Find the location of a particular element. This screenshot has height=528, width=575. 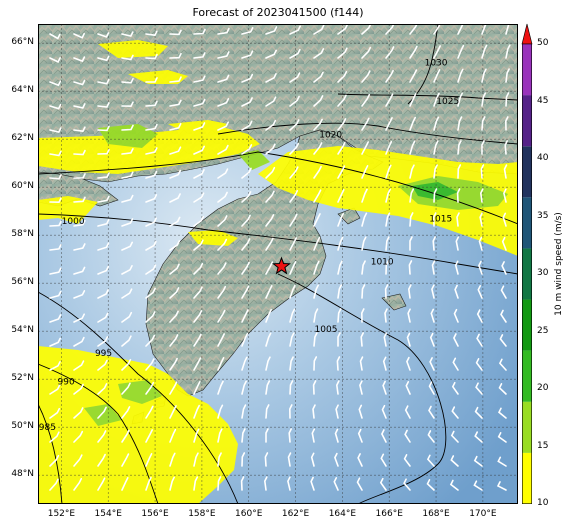

isobar-label: 1000 is located at coordinates (73, 222).